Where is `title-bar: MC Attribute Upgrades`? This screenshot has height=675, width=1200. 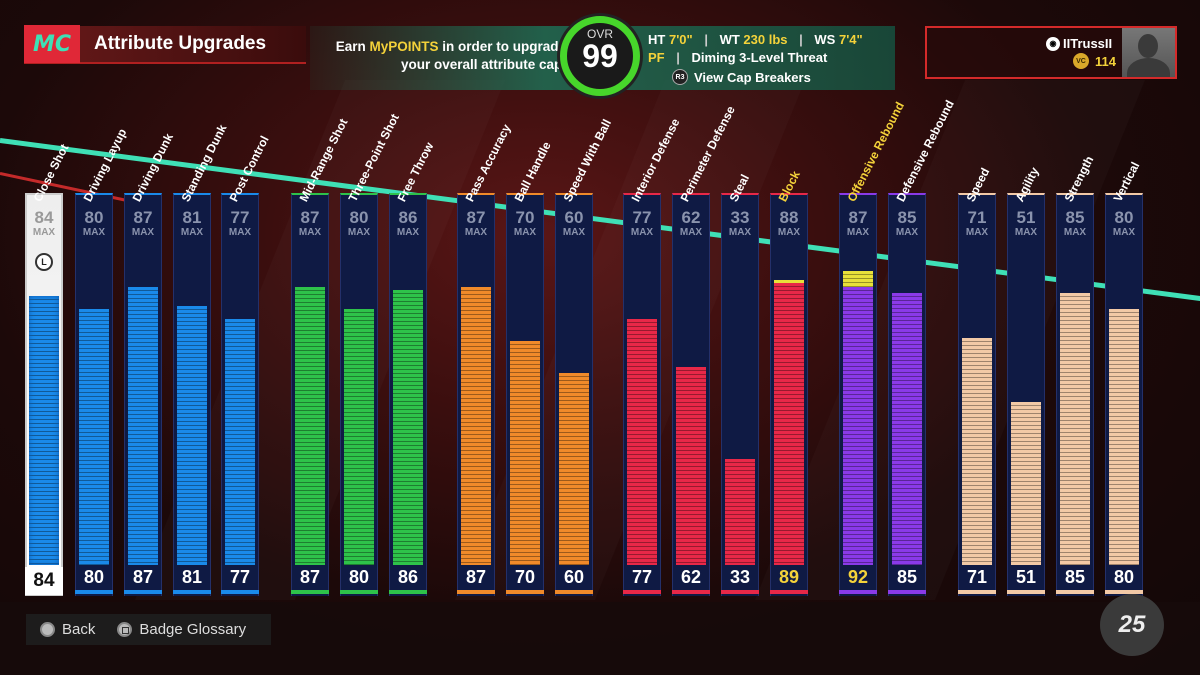
title-bar: MC Attribute Upgrades is located at coordinates (165, 44).